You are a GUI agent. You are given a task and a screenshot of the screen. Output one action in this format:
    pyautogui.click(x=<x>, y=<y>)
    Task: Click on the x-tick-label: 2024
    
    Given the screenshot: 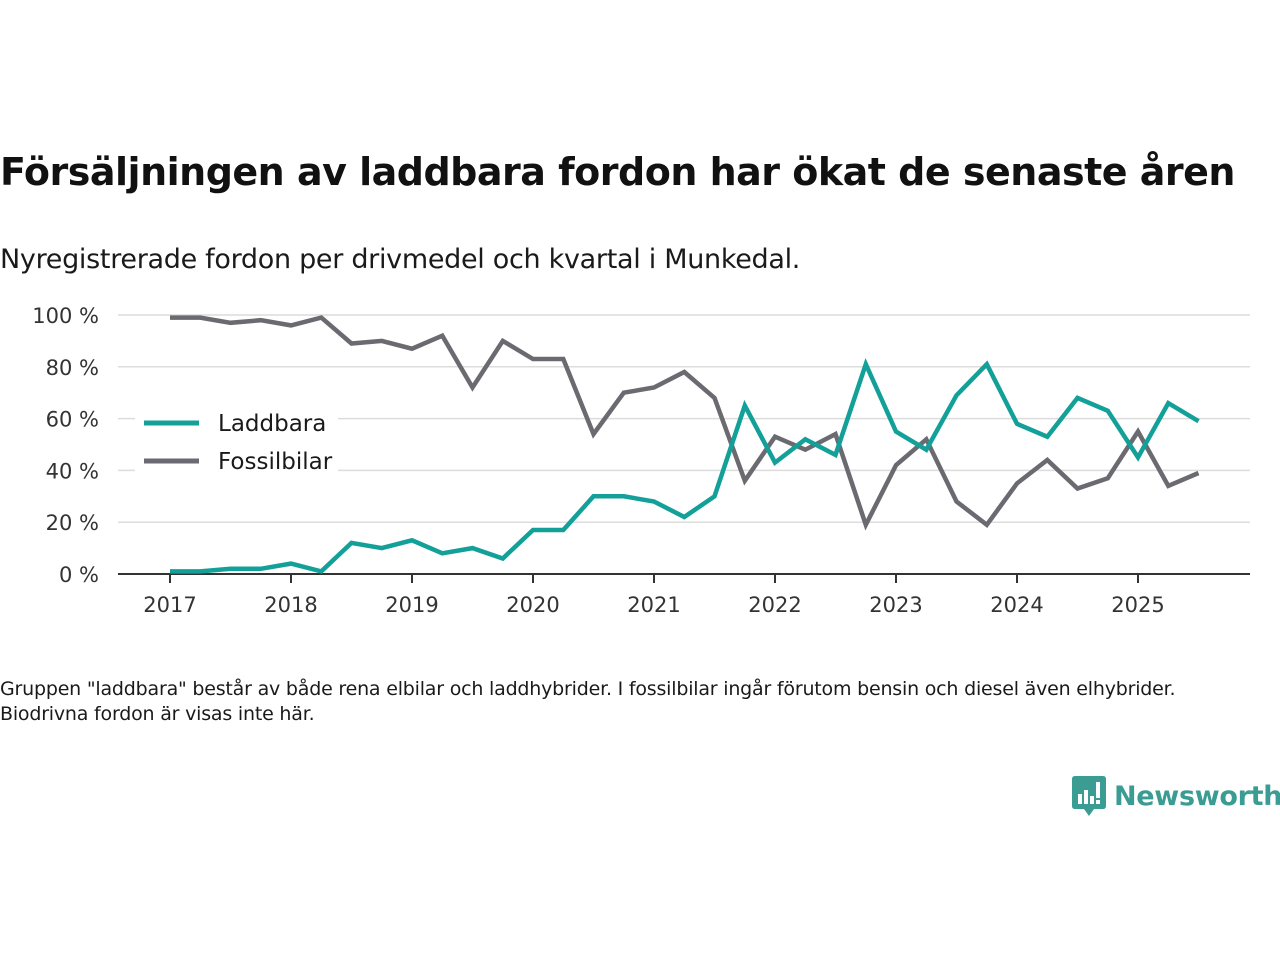 What is the action you would take?
    pyautogui.click(x=1016, y=605)
    